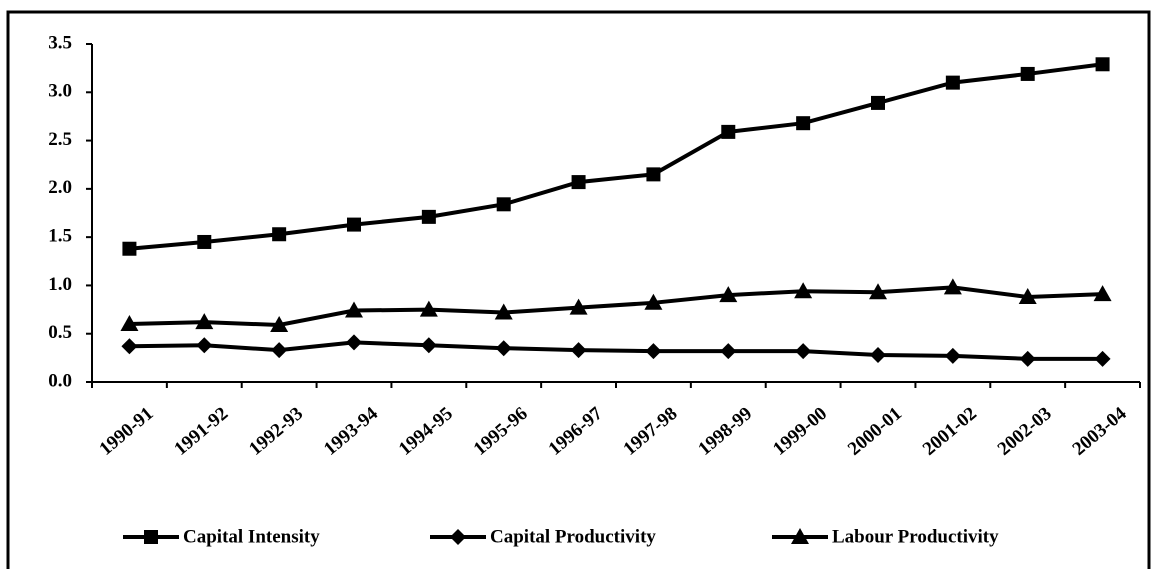 The width and height of the screenshot is (1157, 569). What do you see at coordinates (501, 431) in the screenshot?
I see `x-tick-label: 1995-96` at bounding box center [501, 431].